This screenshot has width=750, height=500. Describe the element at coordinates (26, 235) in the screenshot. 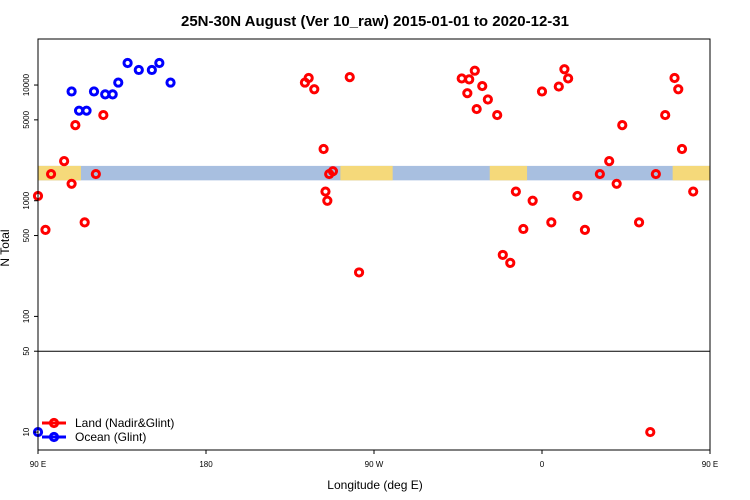

I see `y-tick-label-3: 500` at that location.